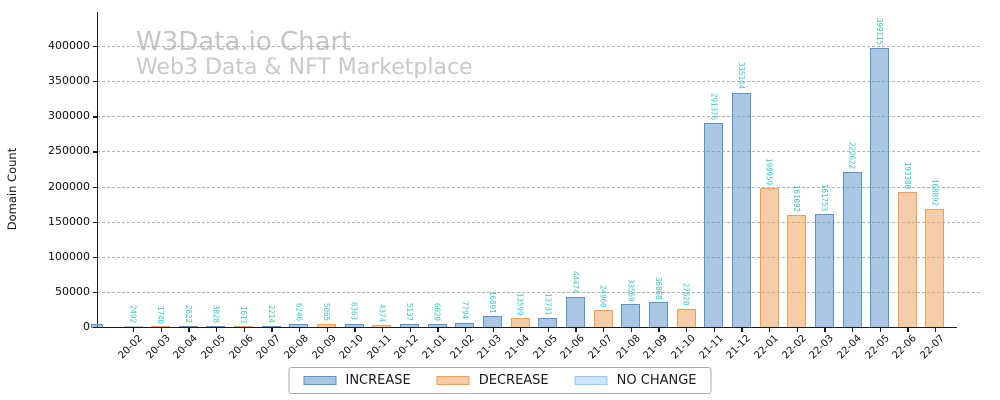  Describe the element at coordinates (98, 170) in the screenshot. I see `y-axis-spine` at that location.